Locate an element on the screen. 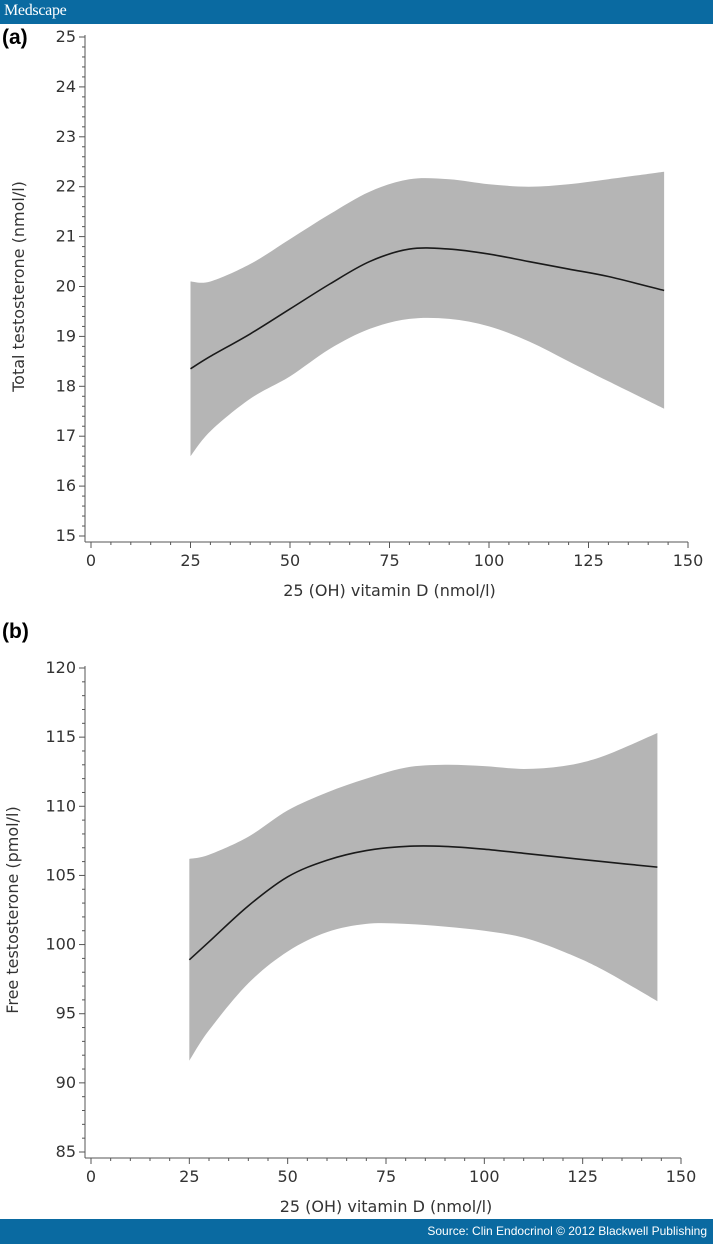 The width and height of the screenshot is (713, 1244). y-tick-label: 19 is located at coordinates (66, 335).